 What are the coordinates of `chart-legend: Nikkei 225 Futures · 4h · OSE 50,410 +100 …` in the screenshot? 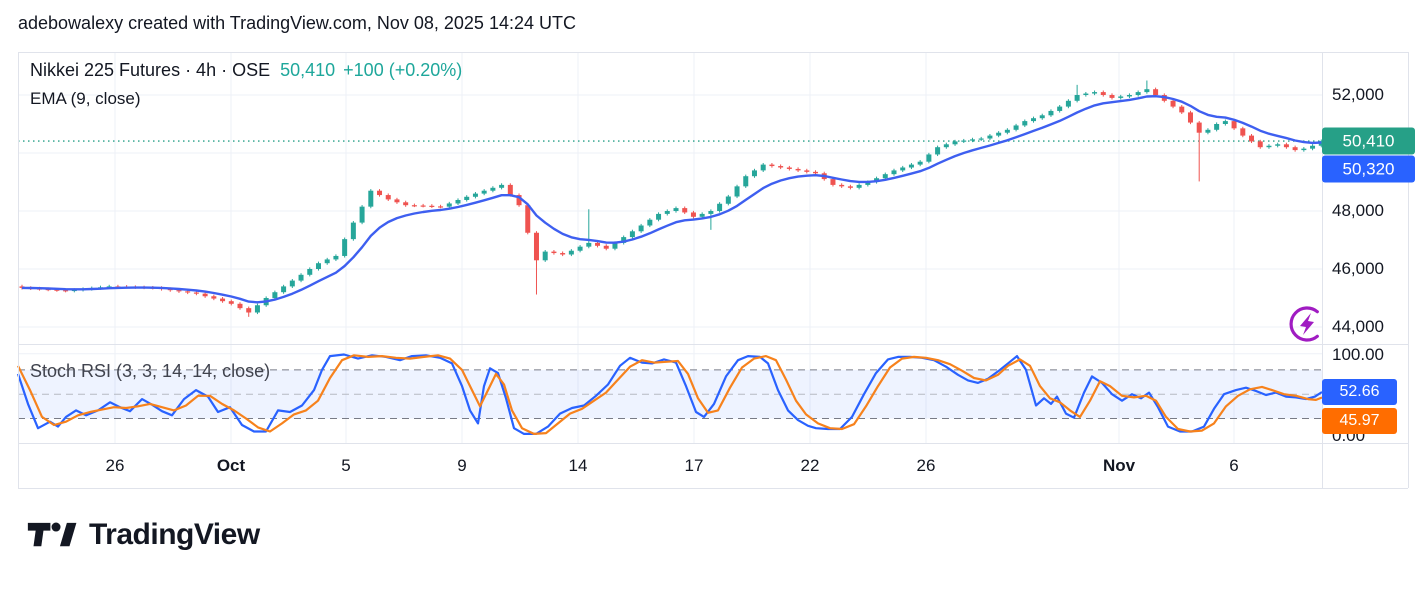 It's located at (246, 70).